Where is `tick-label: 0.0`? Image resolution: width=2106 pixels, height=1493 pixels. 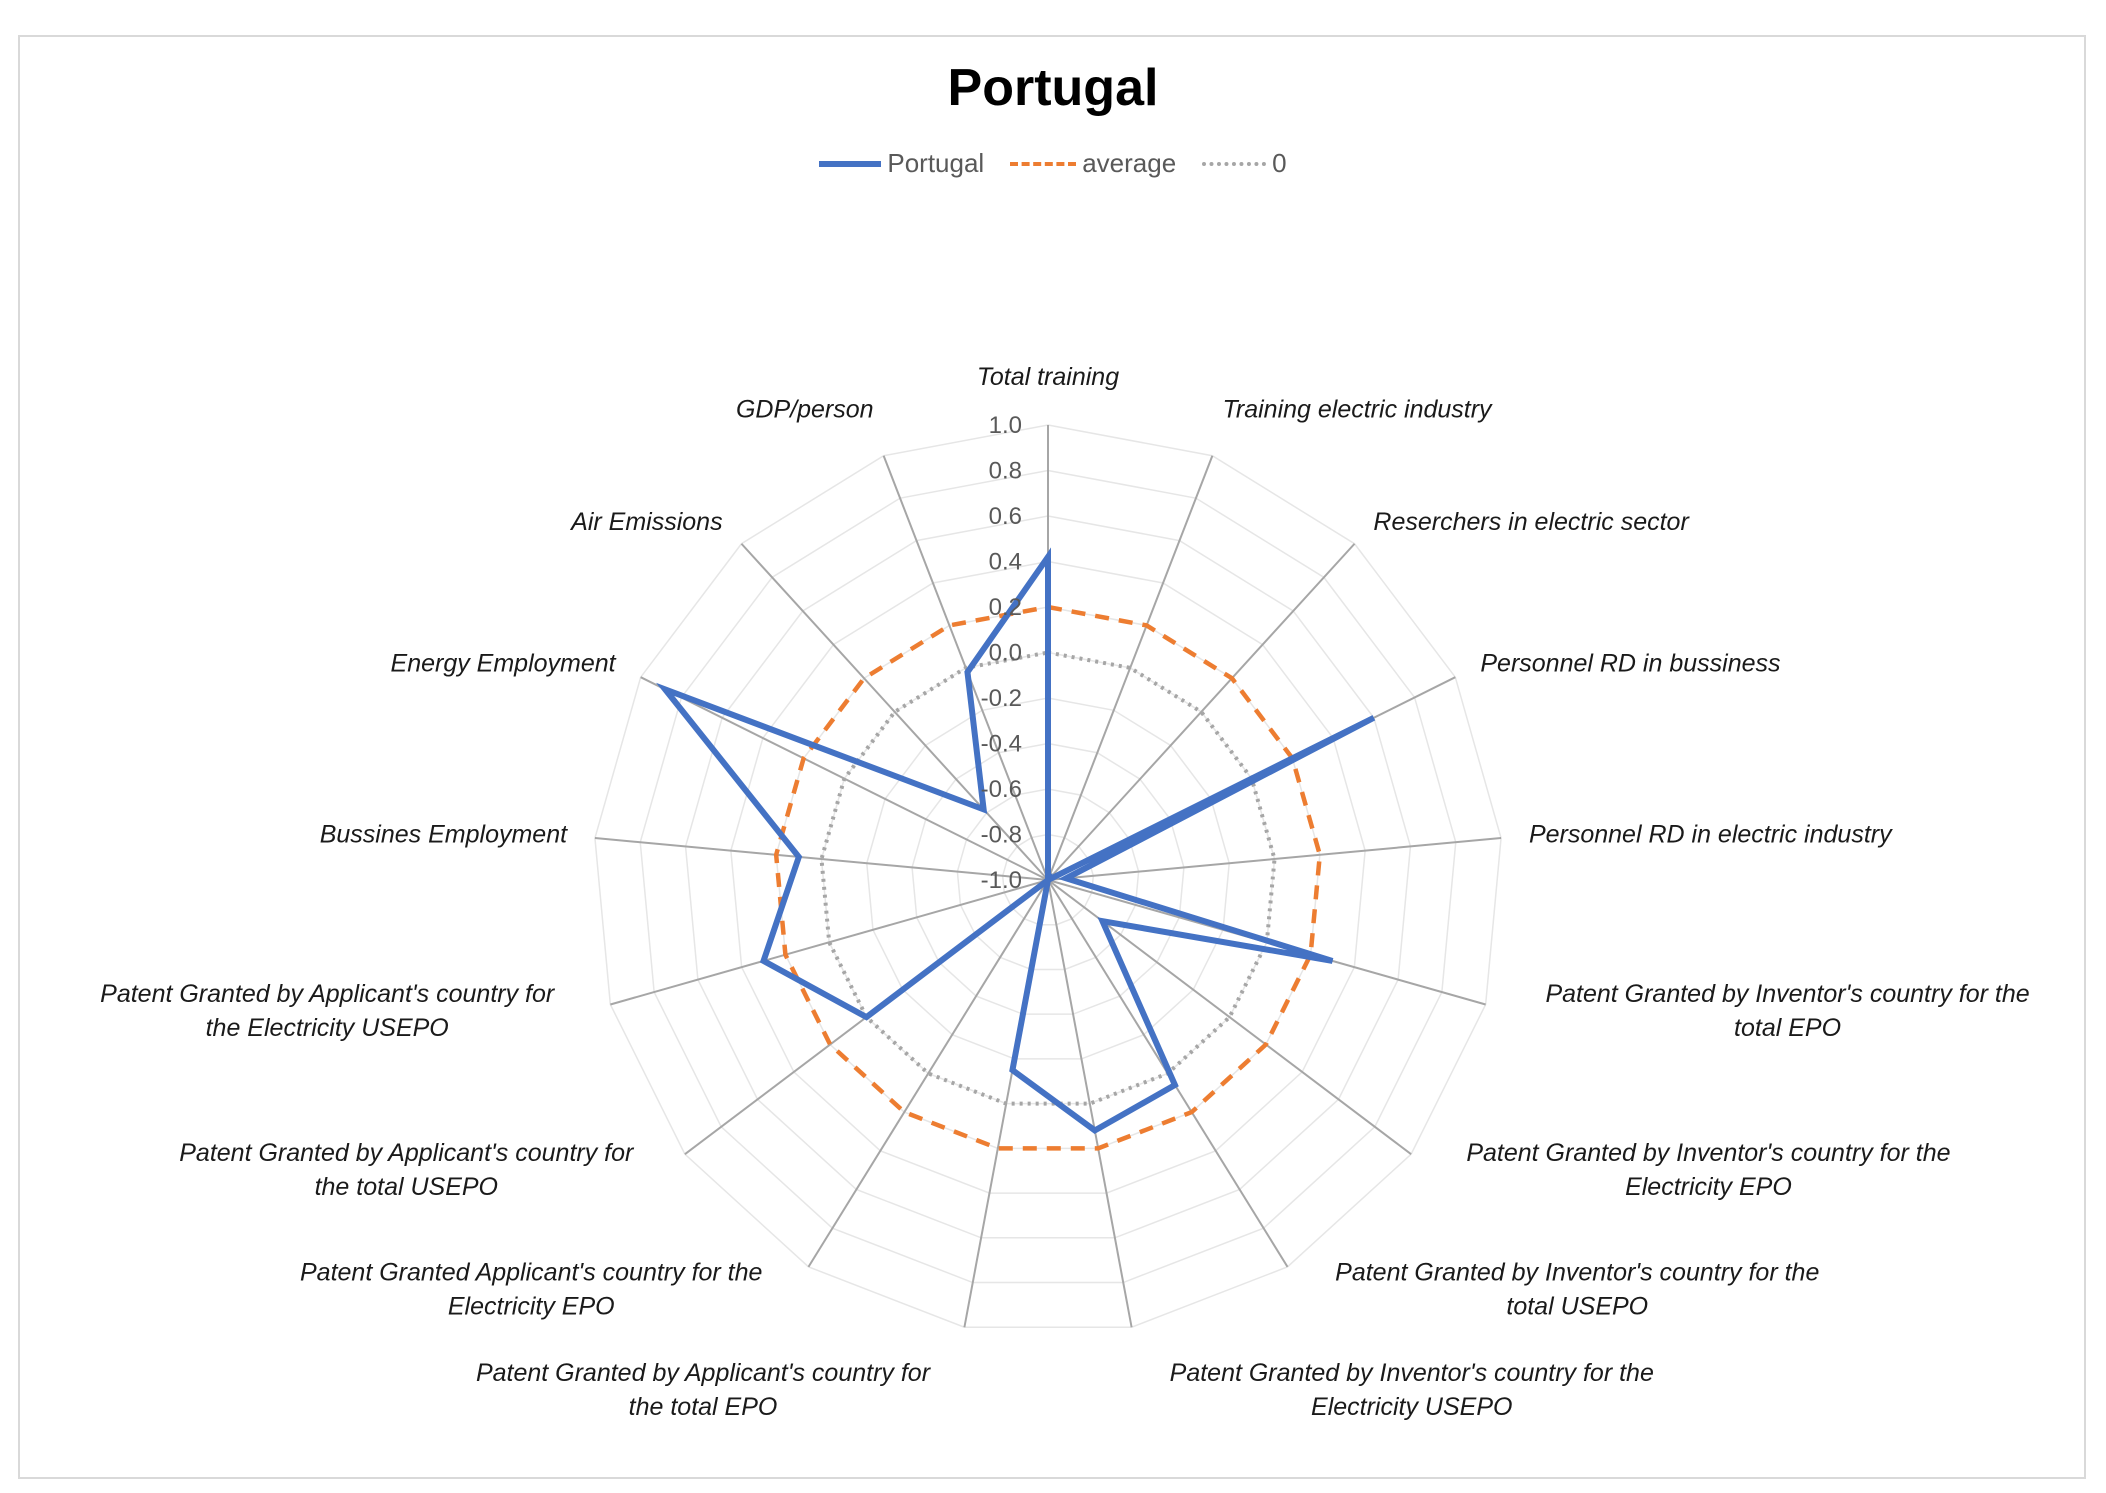
tick-label: 0.0 is located at coordinates (1005, 653).